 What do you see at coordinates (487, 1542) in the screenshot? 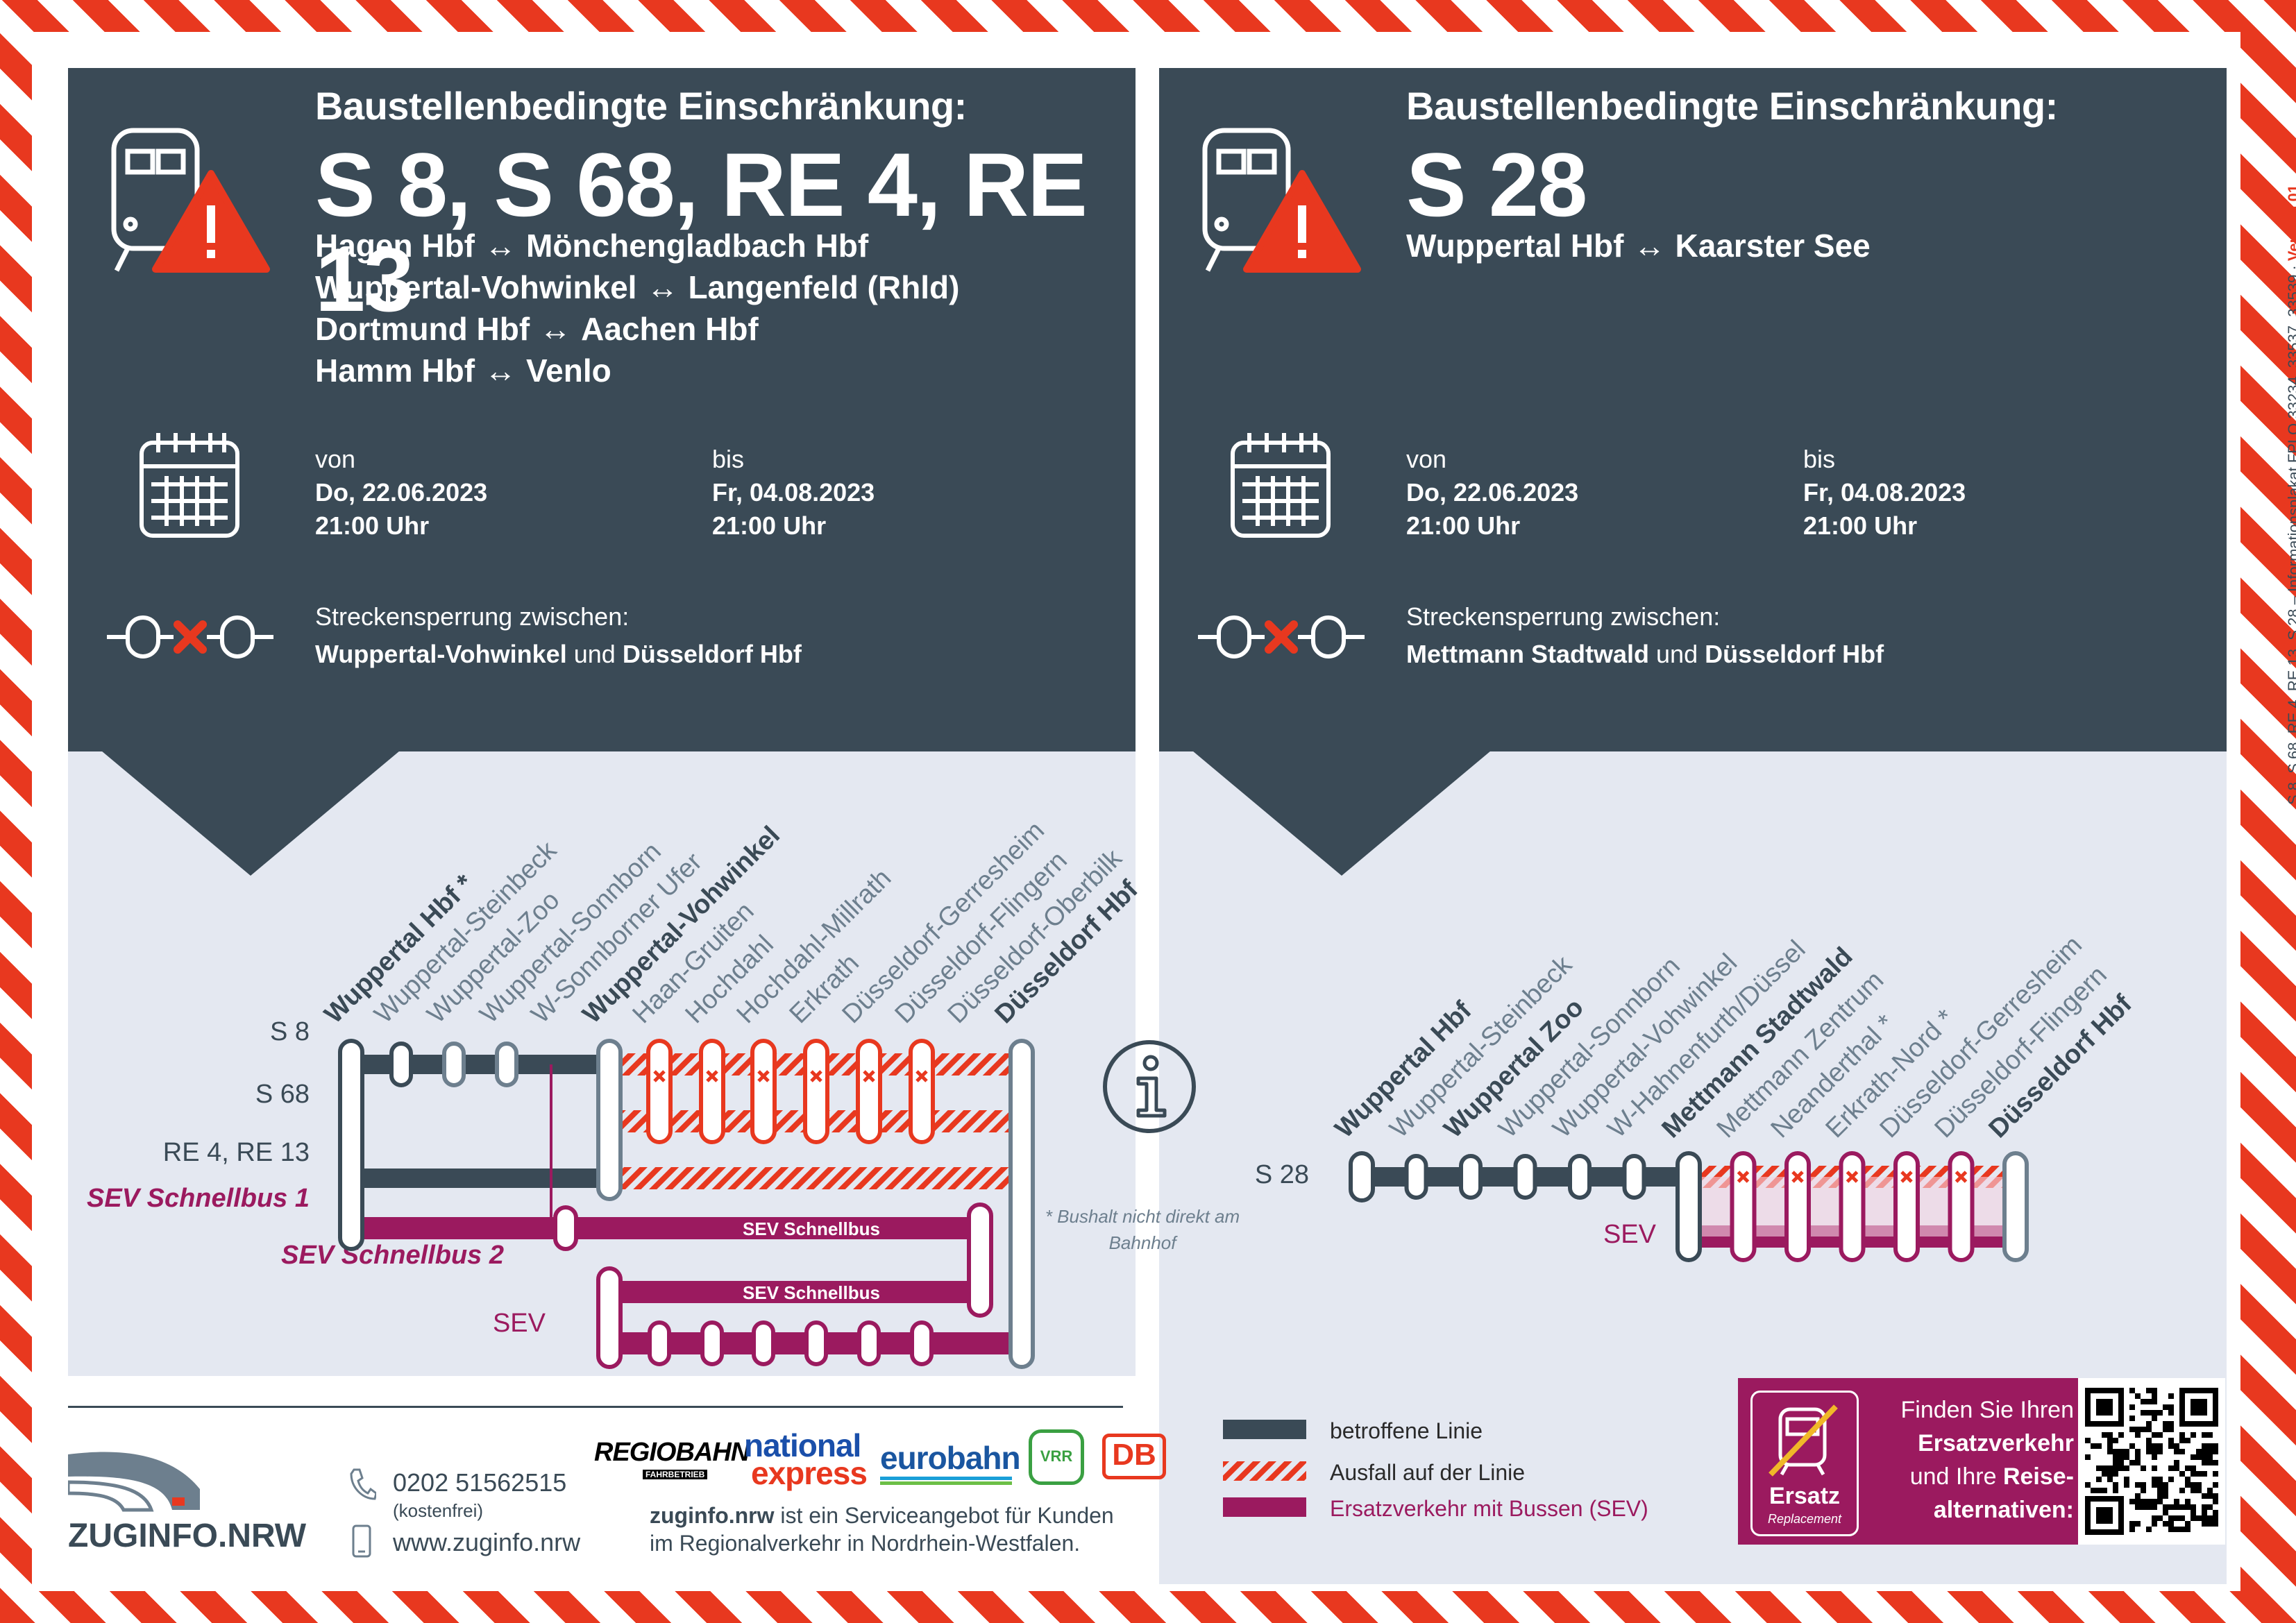
I see `website-link: www.zuginfo.nrw` at bounding box center [487, 1542].